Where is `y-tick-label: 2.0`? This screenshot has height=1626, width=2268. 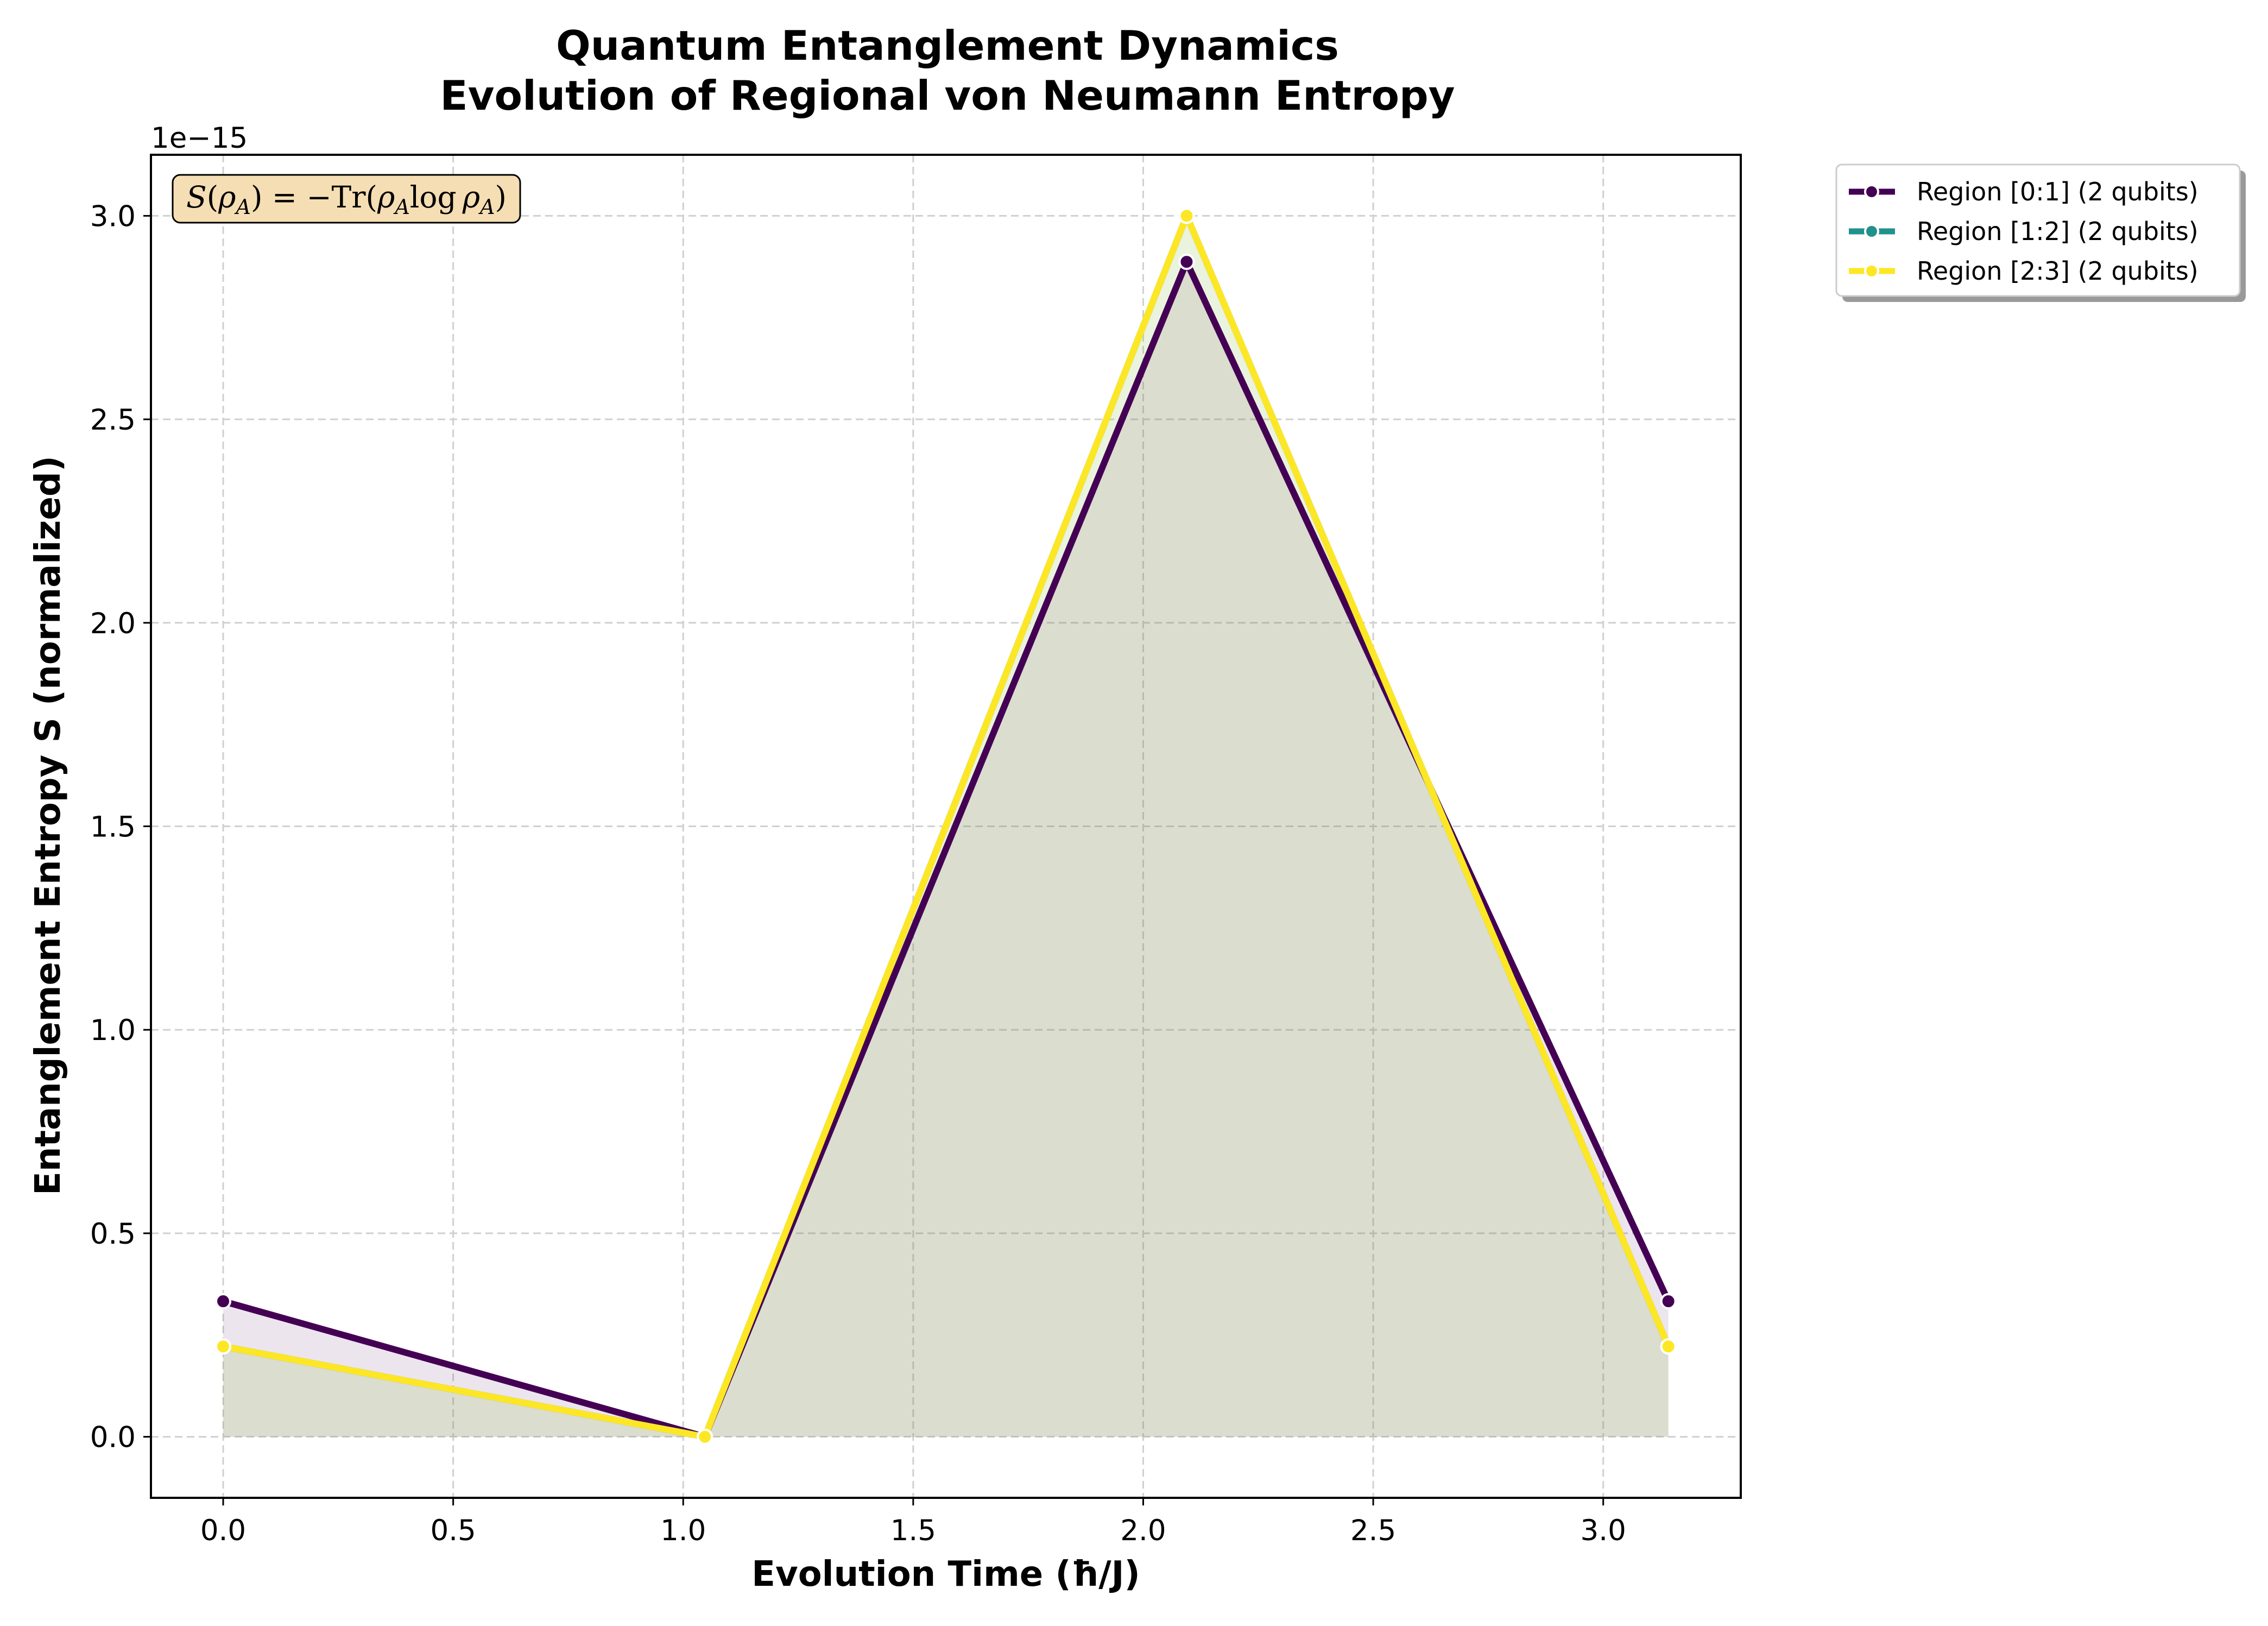
y-tick-label: 2.0 is located at coordinates (113, 623).